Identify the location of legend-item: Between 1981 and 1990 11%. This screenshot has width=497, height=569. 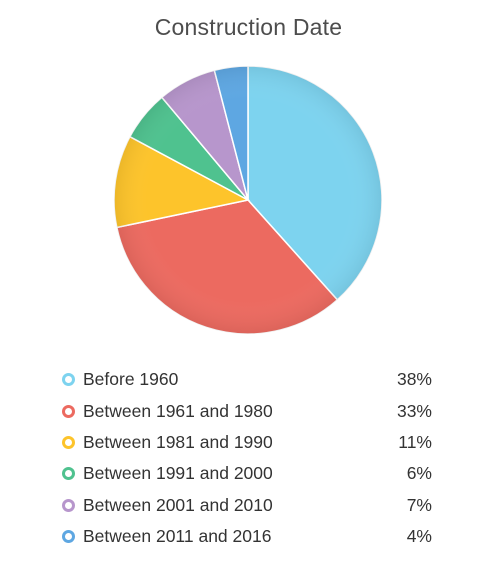
(247, 442).